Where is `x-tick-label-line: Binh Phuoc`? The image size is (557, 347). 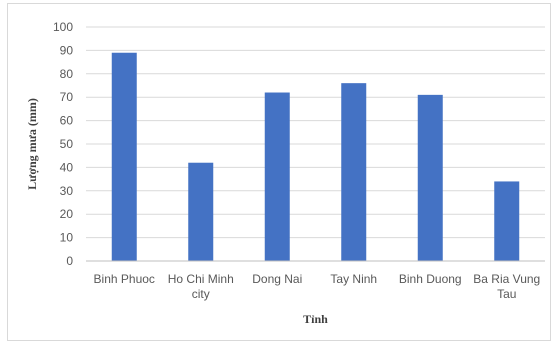 x-tick-label-line: Binh Phuoc is located at coordinates (124, 279).